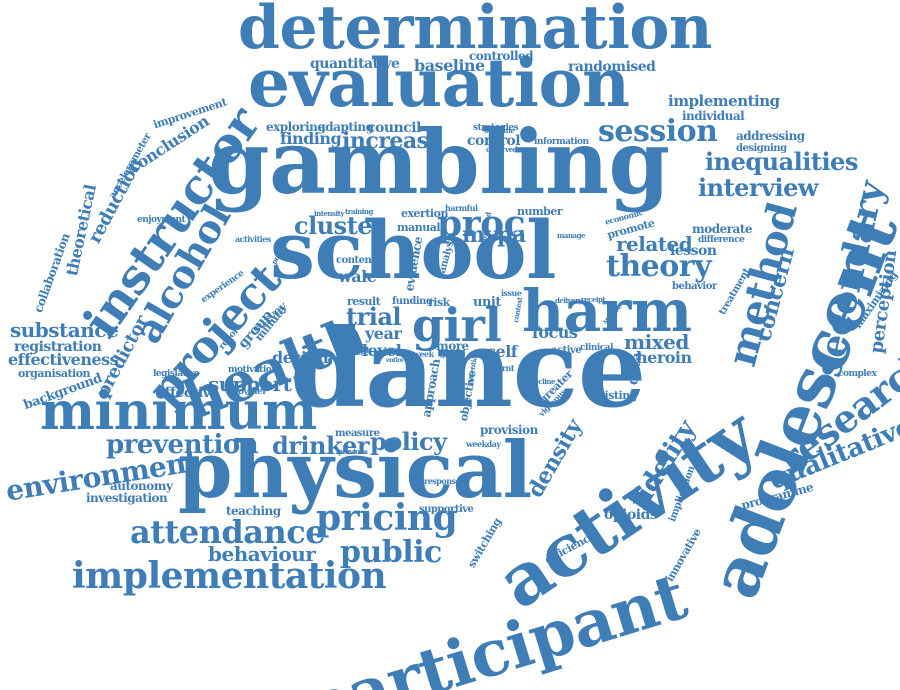 The width and height of the screenshot is (900, 690). I want to click on word: session, so click(658, 131).